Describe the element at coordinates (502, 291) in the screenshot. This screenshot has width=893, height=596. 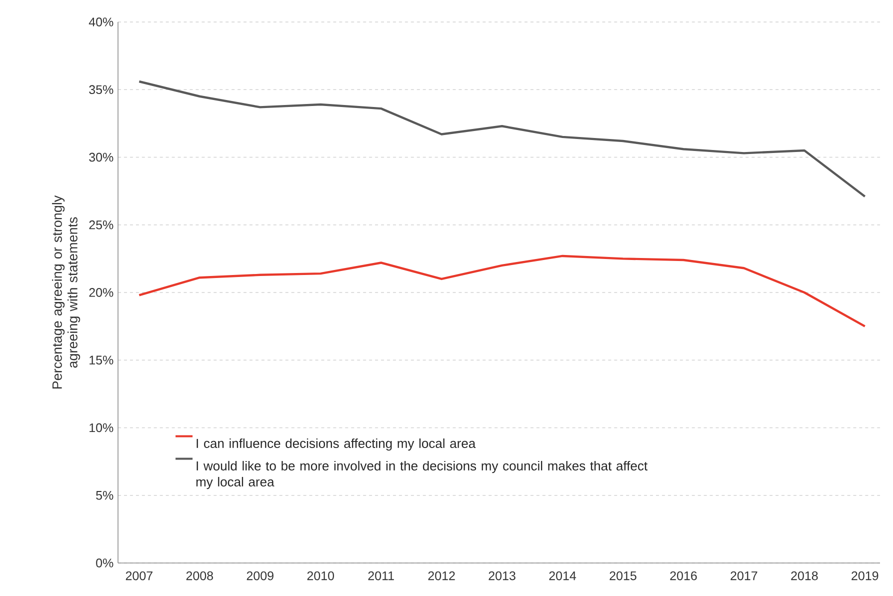
I see `line-series` at that location.